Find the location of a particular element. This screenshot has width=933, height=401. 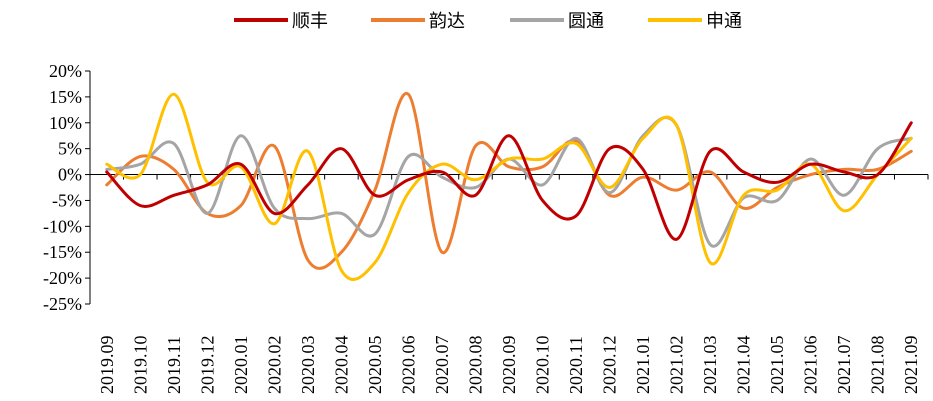

x-tick-label: 2020.07 is located at coordinates (442, 365).